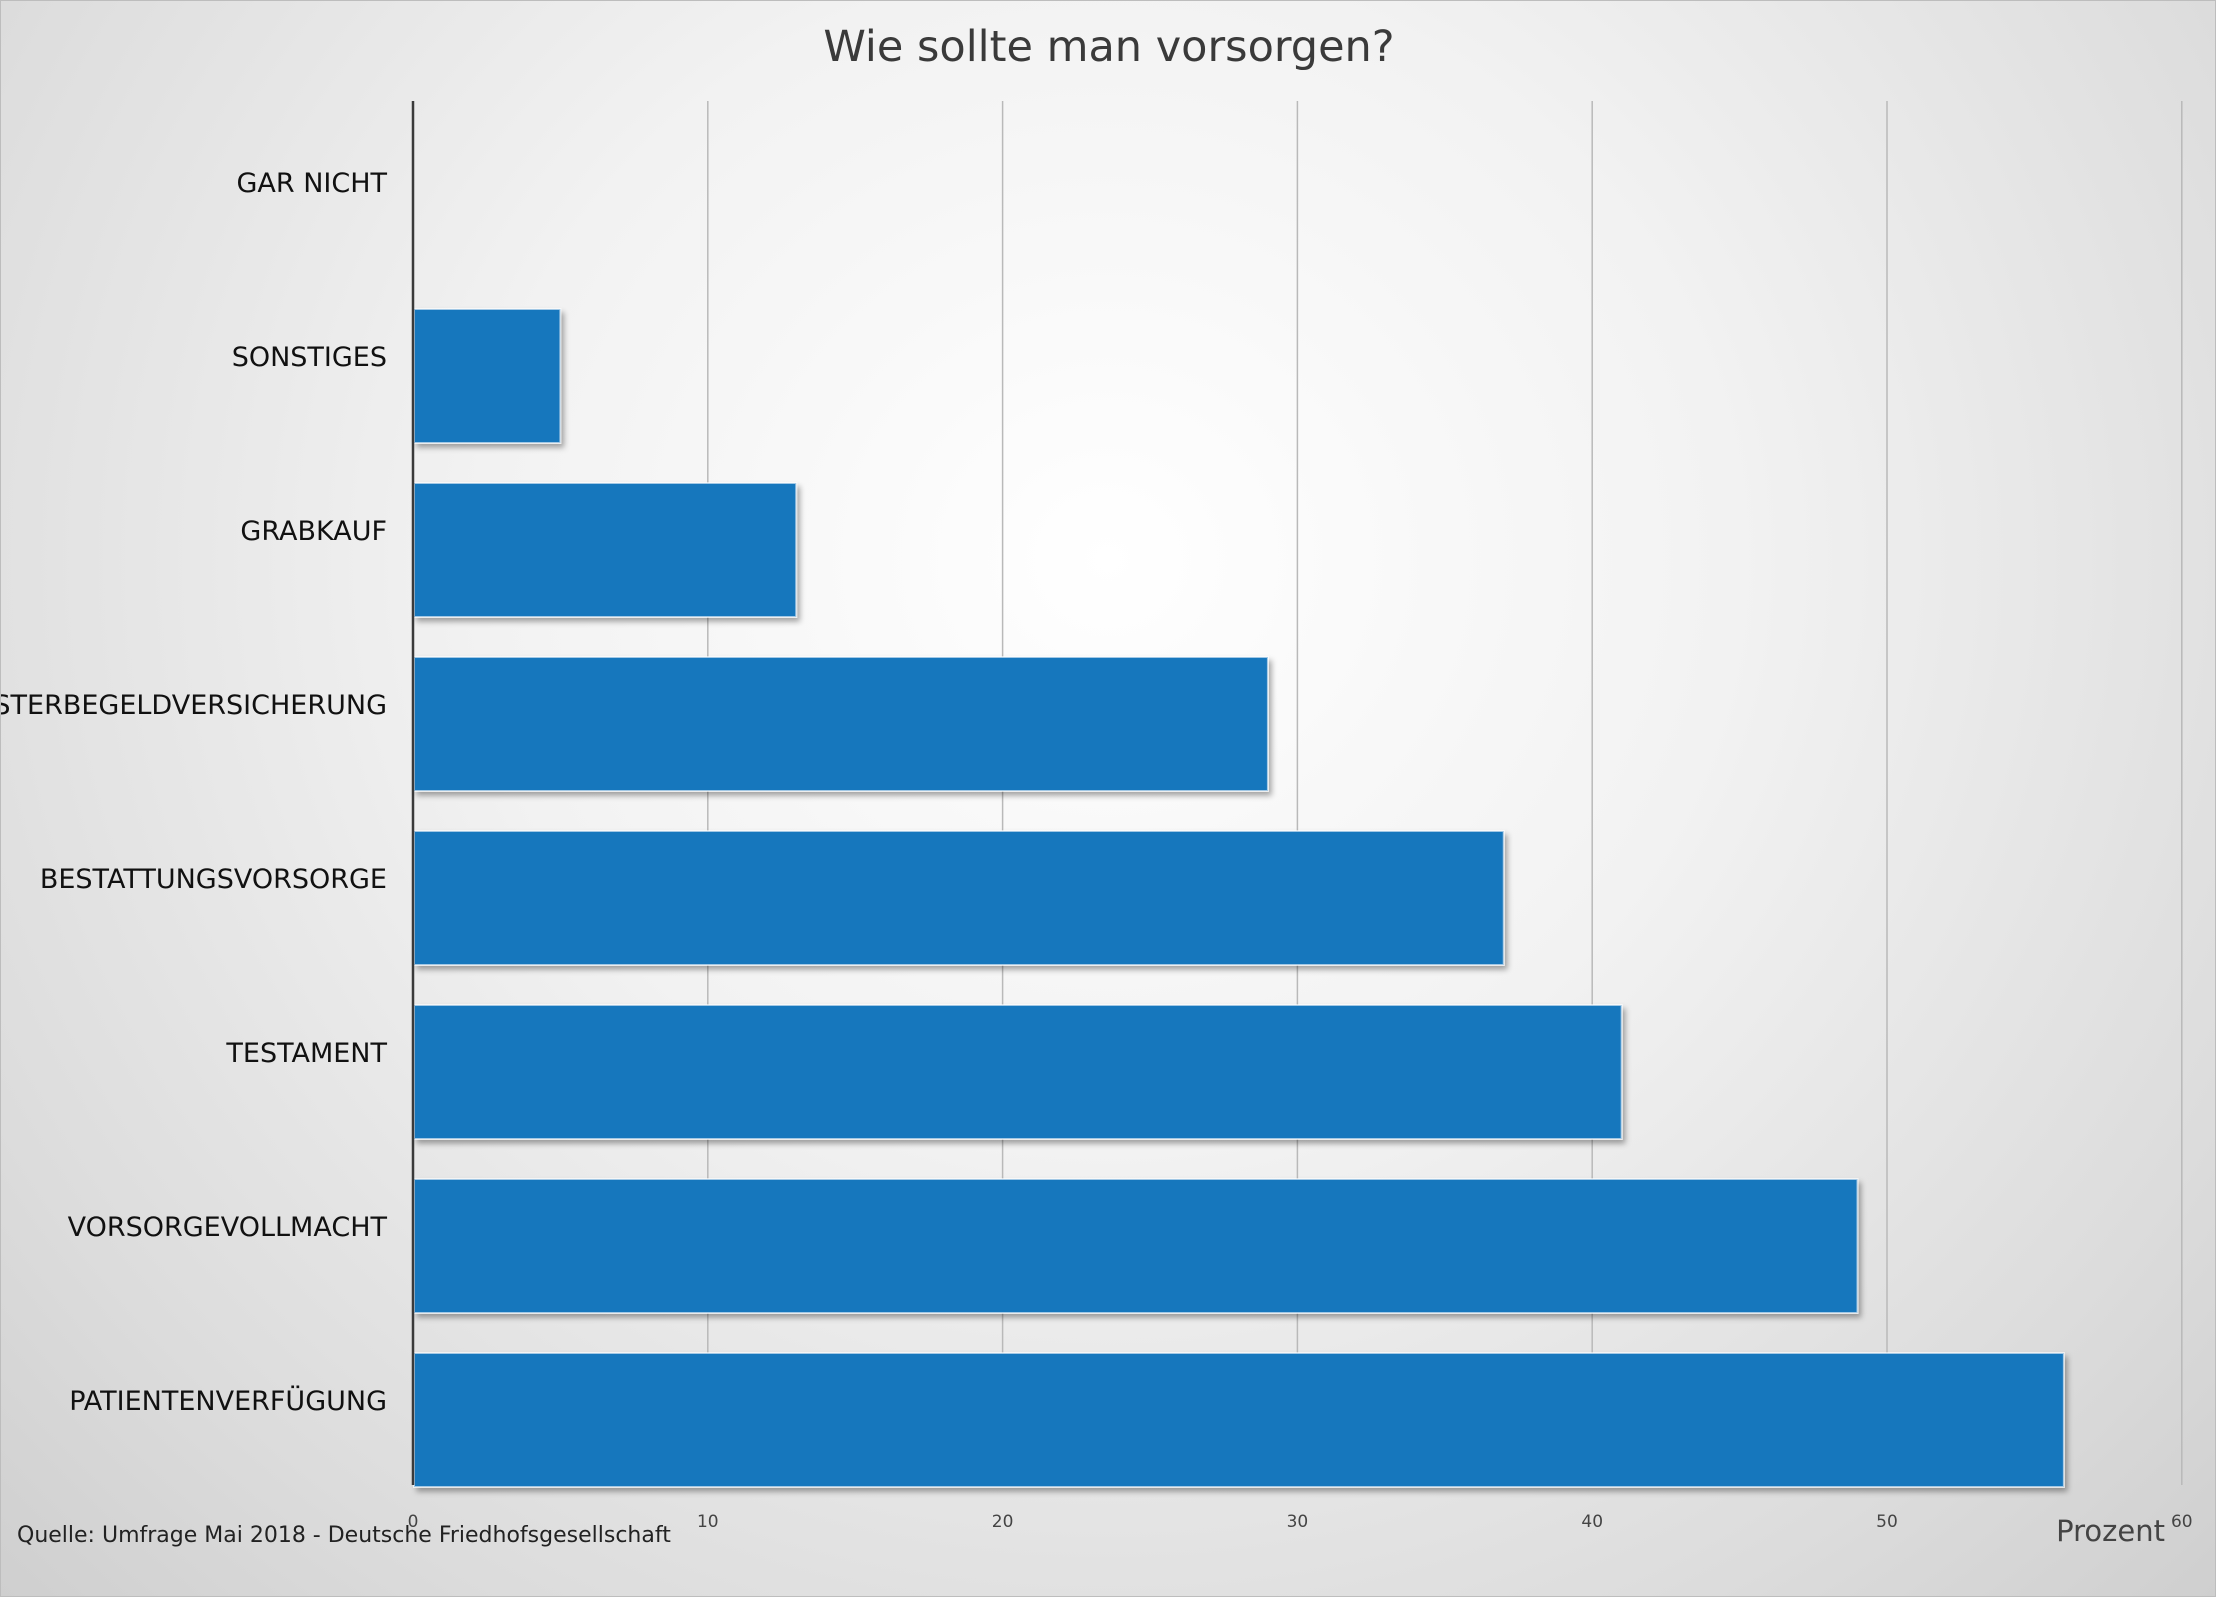  I want to click on x-tick-labels: 0 10 20 30 40 50 60, so click(1300, 1522).